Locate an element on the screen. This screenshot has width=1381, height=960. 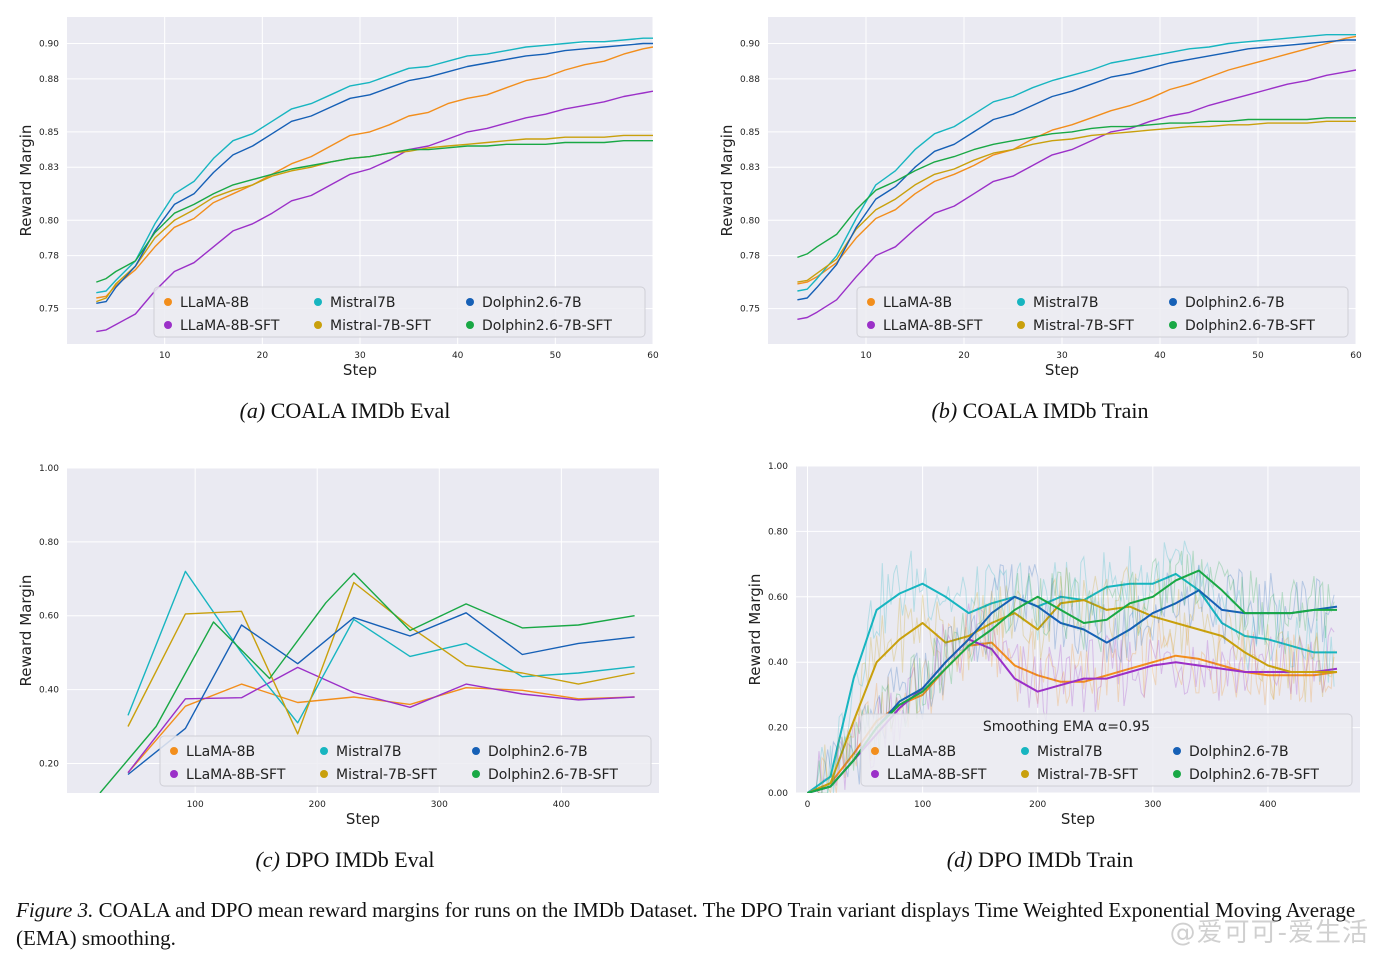
caption-b-text: COALA IMDb Train is located at coordinates (1055, 410).